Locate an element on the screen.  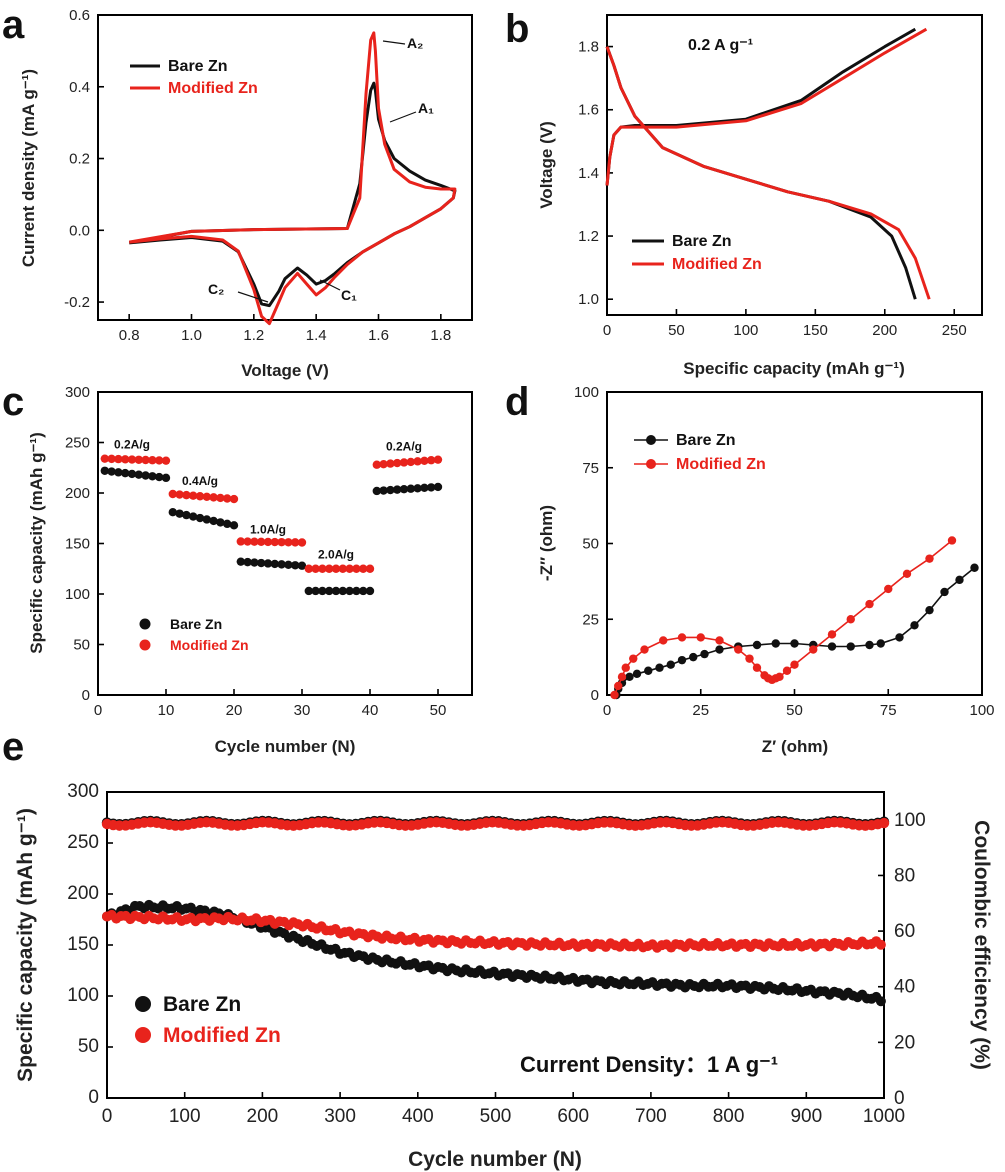
rate-label: 0.4A/g is located at coordinates (200, 481).